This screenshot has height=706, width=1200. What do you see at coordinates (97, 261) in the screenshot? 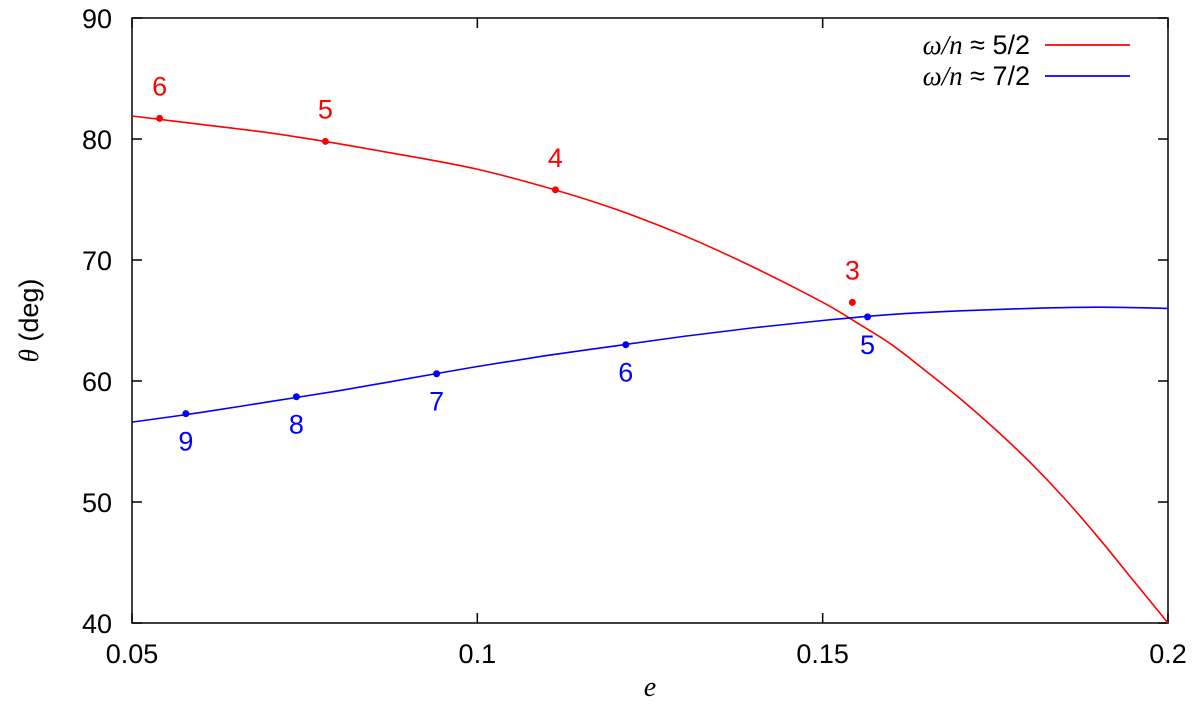
I see `y-tick-label: 70` at bounding box center [97, 261].